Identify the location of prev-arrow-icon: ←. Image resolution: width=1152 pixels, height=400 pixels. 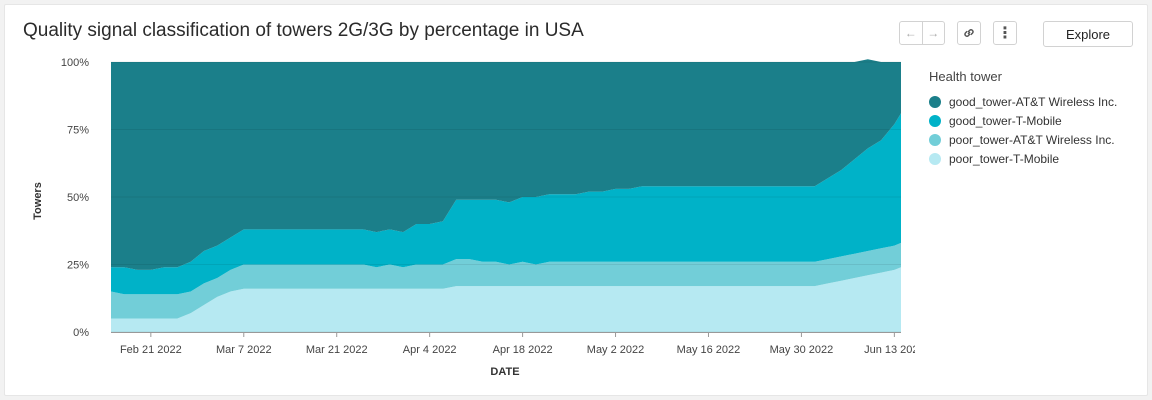
(910, 33).